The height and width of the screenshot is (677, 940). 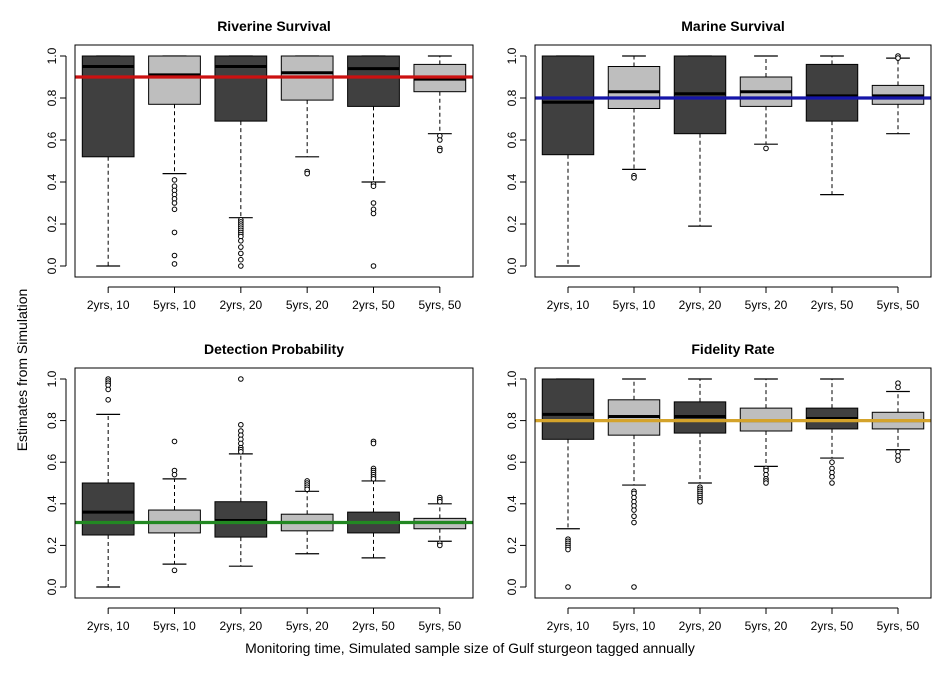 What do you see at coordinates (274, 349) in the screenshot?
I see `panel-title: Detection Probability` at bounding box center [274, 349].